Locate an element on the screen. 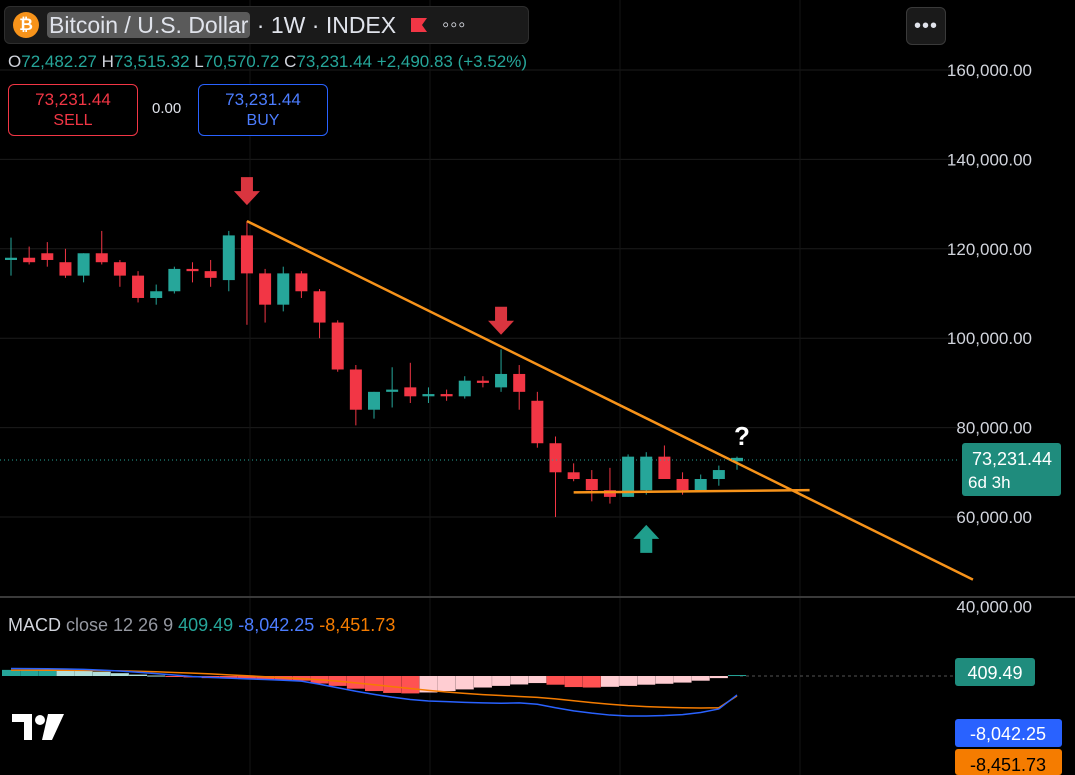 This screenshot has height=775, width=1075. macd-histogram-tag-label: 409.49 is located at coordinates (994, 673).